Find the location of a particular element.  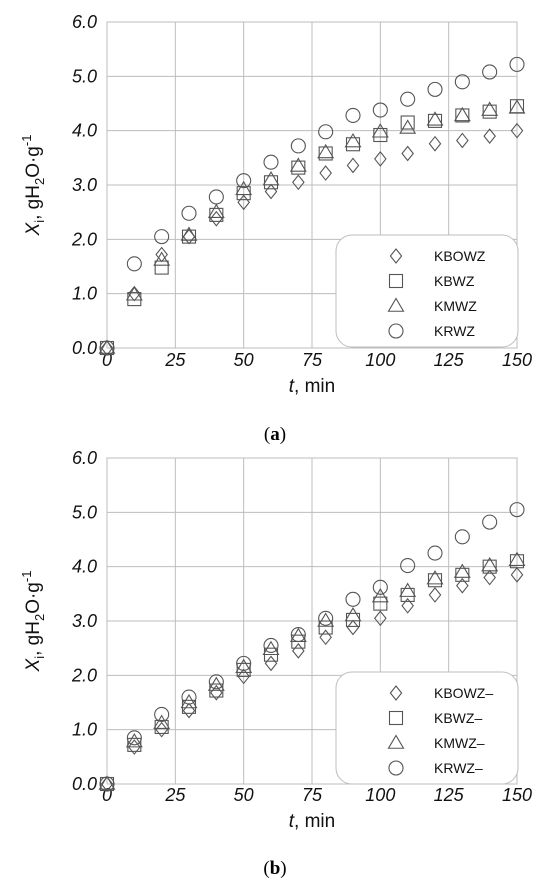

caption-b-label: b is located at coordinates (275, 868).